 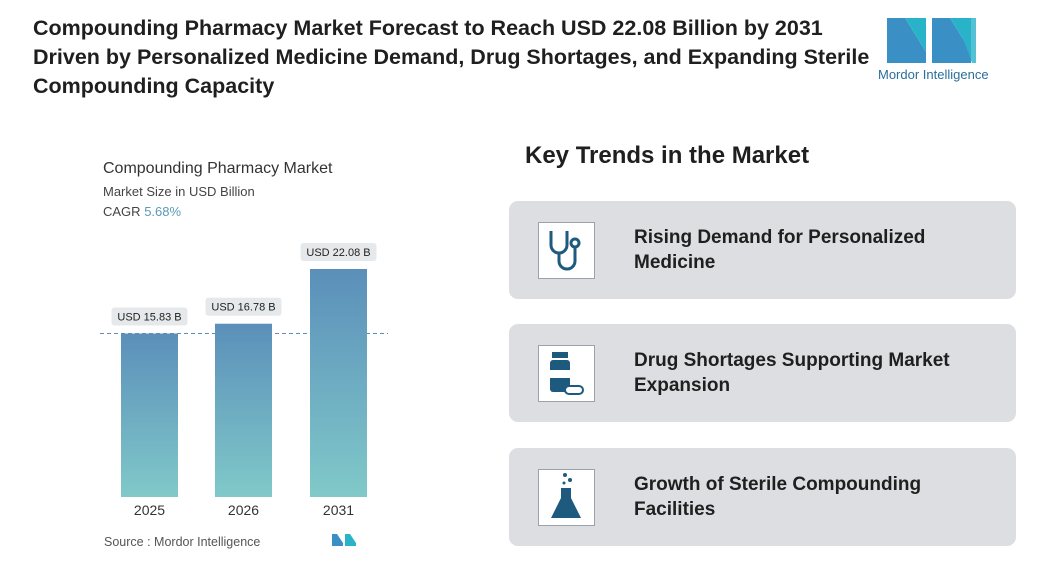 I want to click on source-logo, so click(x=344, y=540).